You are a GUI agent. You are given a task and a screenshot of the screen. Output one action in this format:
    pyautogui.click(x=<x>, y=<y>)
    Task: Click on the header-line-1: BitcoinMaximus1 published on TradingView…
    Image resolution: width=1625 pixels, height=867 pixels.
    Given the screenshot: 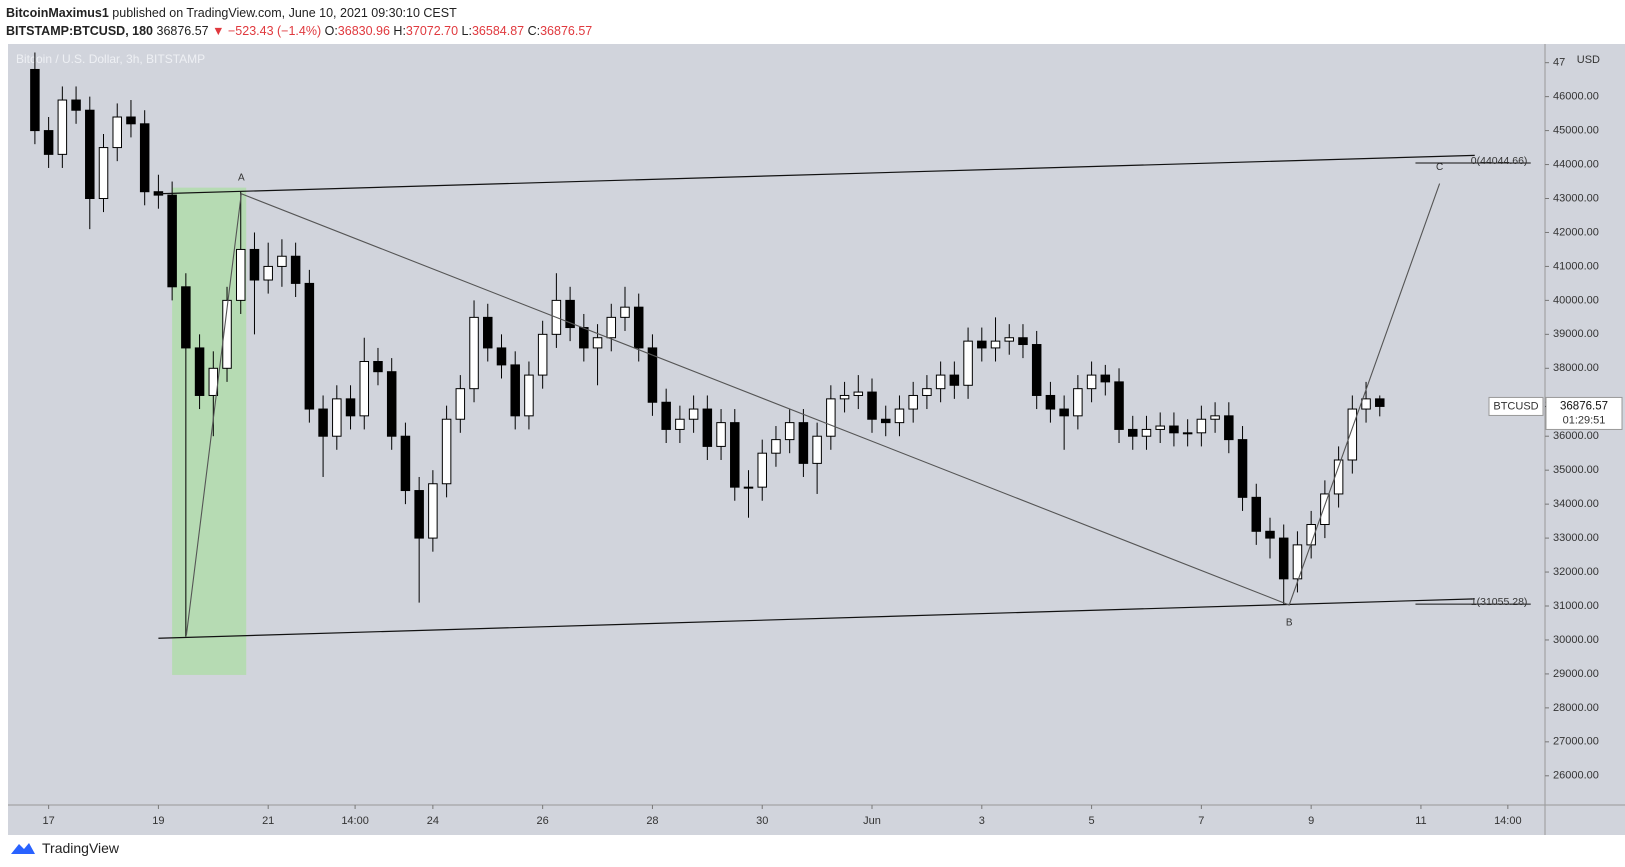 What is the action you would take?
    pyautogui.click(x=299, y=13)
    